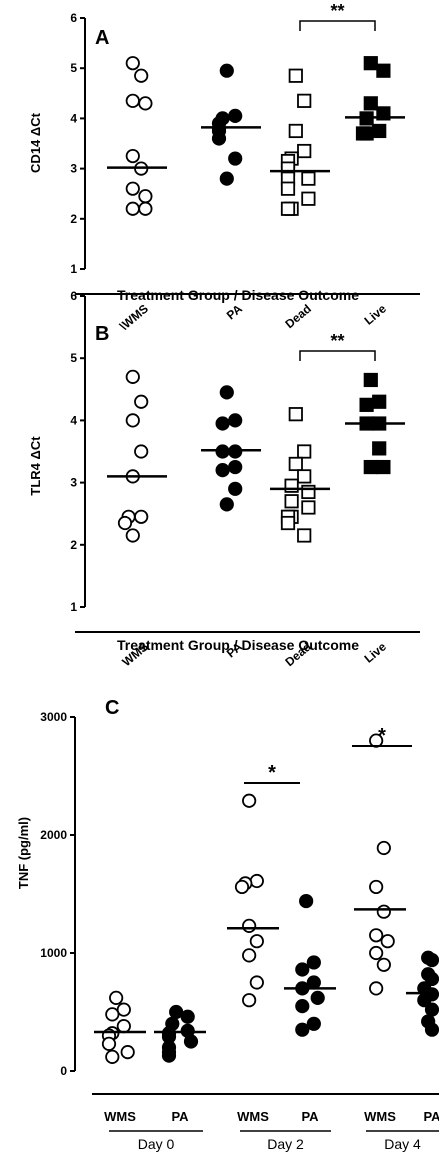 The height and width of the screenshot is (1158, 439). What do you see at coordinates (102, 334) in the screenshot?
I see `panel-b-letter: B` at bounding box center [102, 334].